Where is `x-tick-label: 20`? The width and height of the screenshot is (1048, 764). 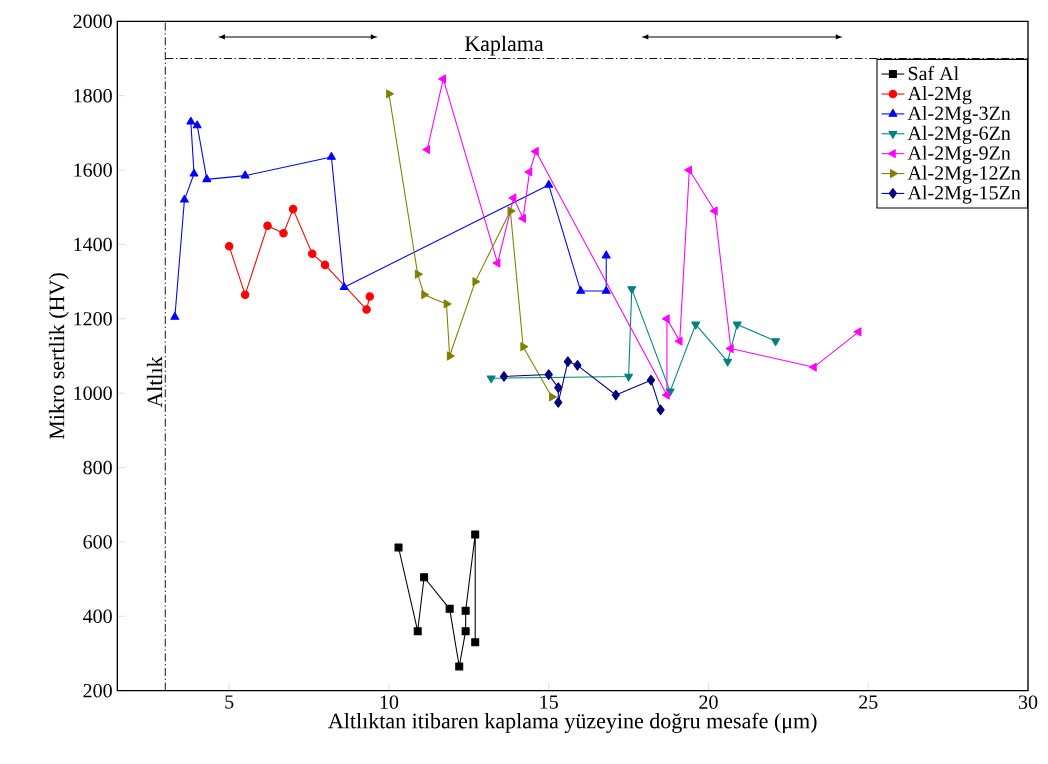 x-tick-label: 20 is located at coordinates (708, 702).